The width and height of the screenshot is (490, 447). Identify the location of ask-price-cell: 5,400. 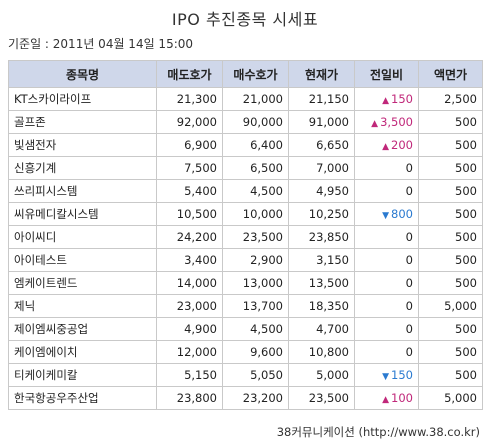
(189, 191).